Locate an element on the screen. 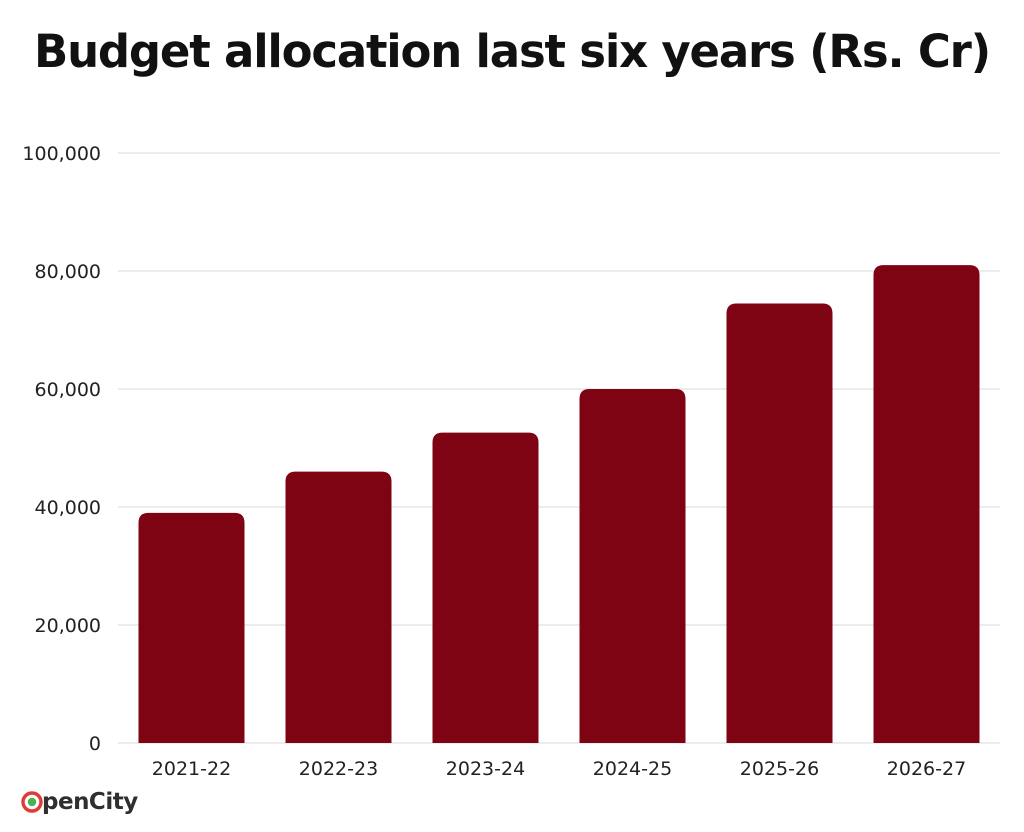  y-tick-label: 0 is located at coordinates (95, 744).